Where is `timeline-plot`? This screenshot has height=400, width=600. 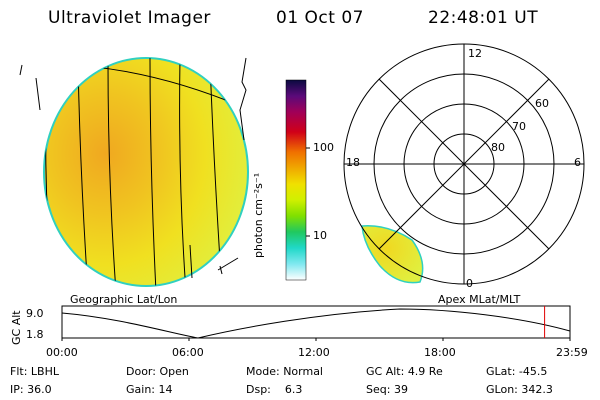
timeline-plot is located at coordinates (316, 323).